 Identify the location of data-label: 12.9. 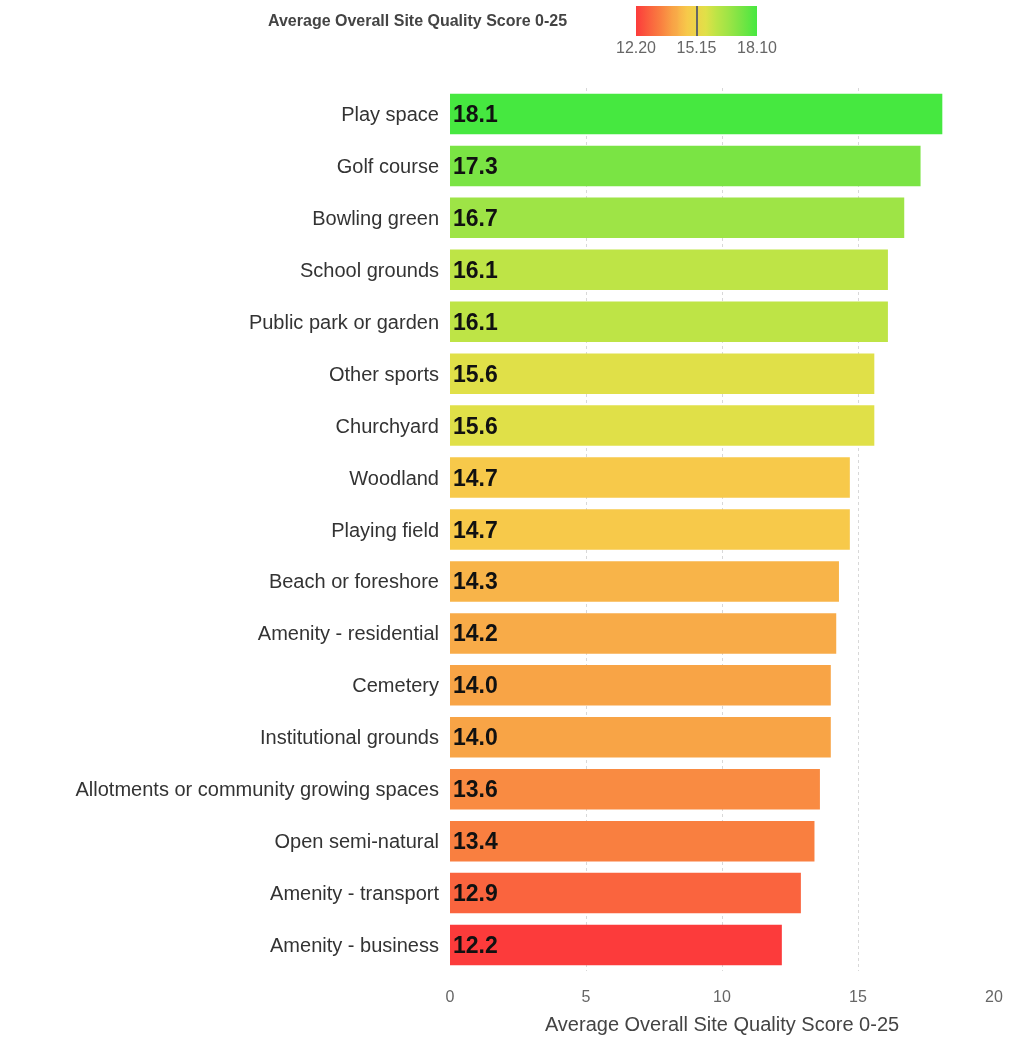
(475, 893).